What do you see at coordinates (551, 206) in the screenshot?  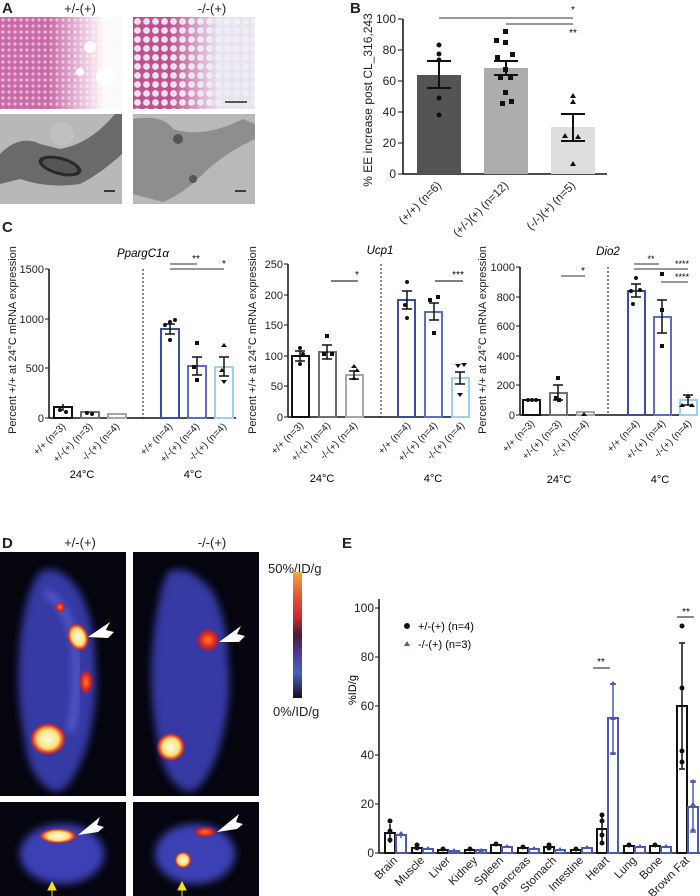 I see `svg-text: (-/-)(+) (n=5)` at bounding box center [551, 206].